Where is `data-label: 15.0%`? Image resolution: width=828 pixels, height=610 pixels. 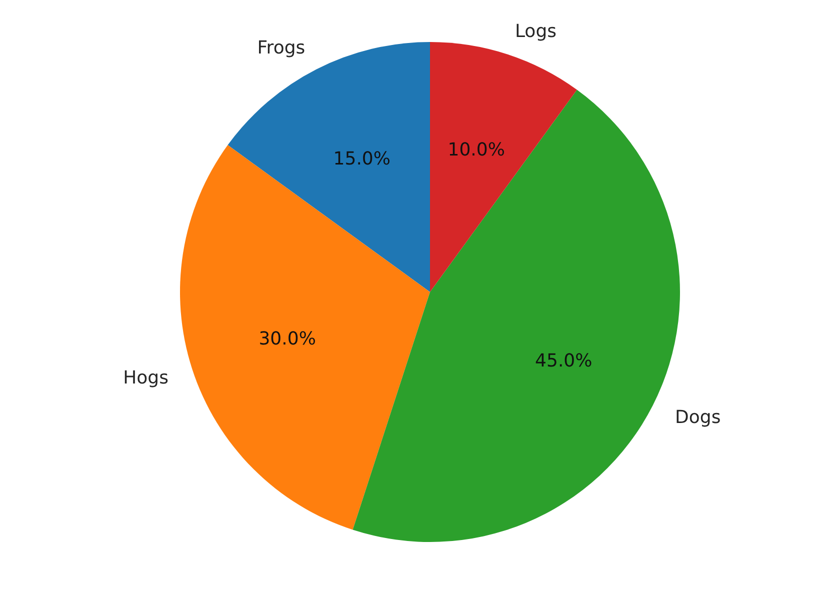
data-label: 15.0% is located at coordinates (361, 159).